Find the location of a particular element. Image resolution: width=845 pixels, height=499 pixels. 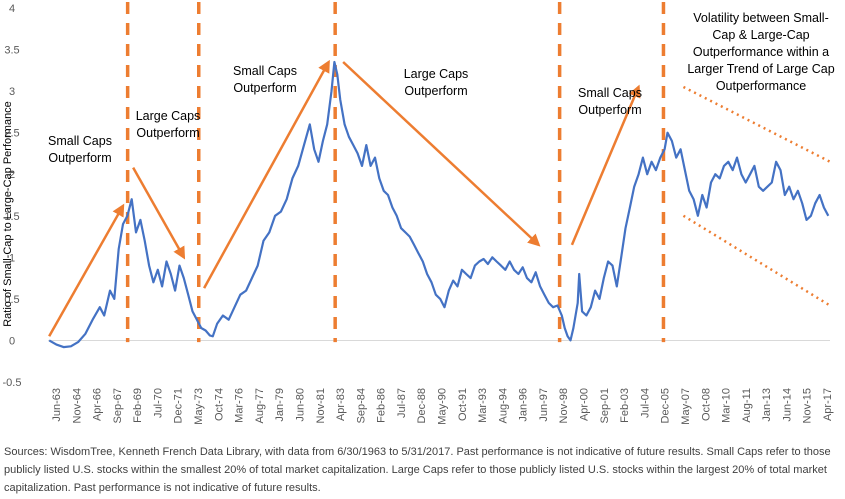

annotation-line: Outperformance is located at coordinates (761, 86).